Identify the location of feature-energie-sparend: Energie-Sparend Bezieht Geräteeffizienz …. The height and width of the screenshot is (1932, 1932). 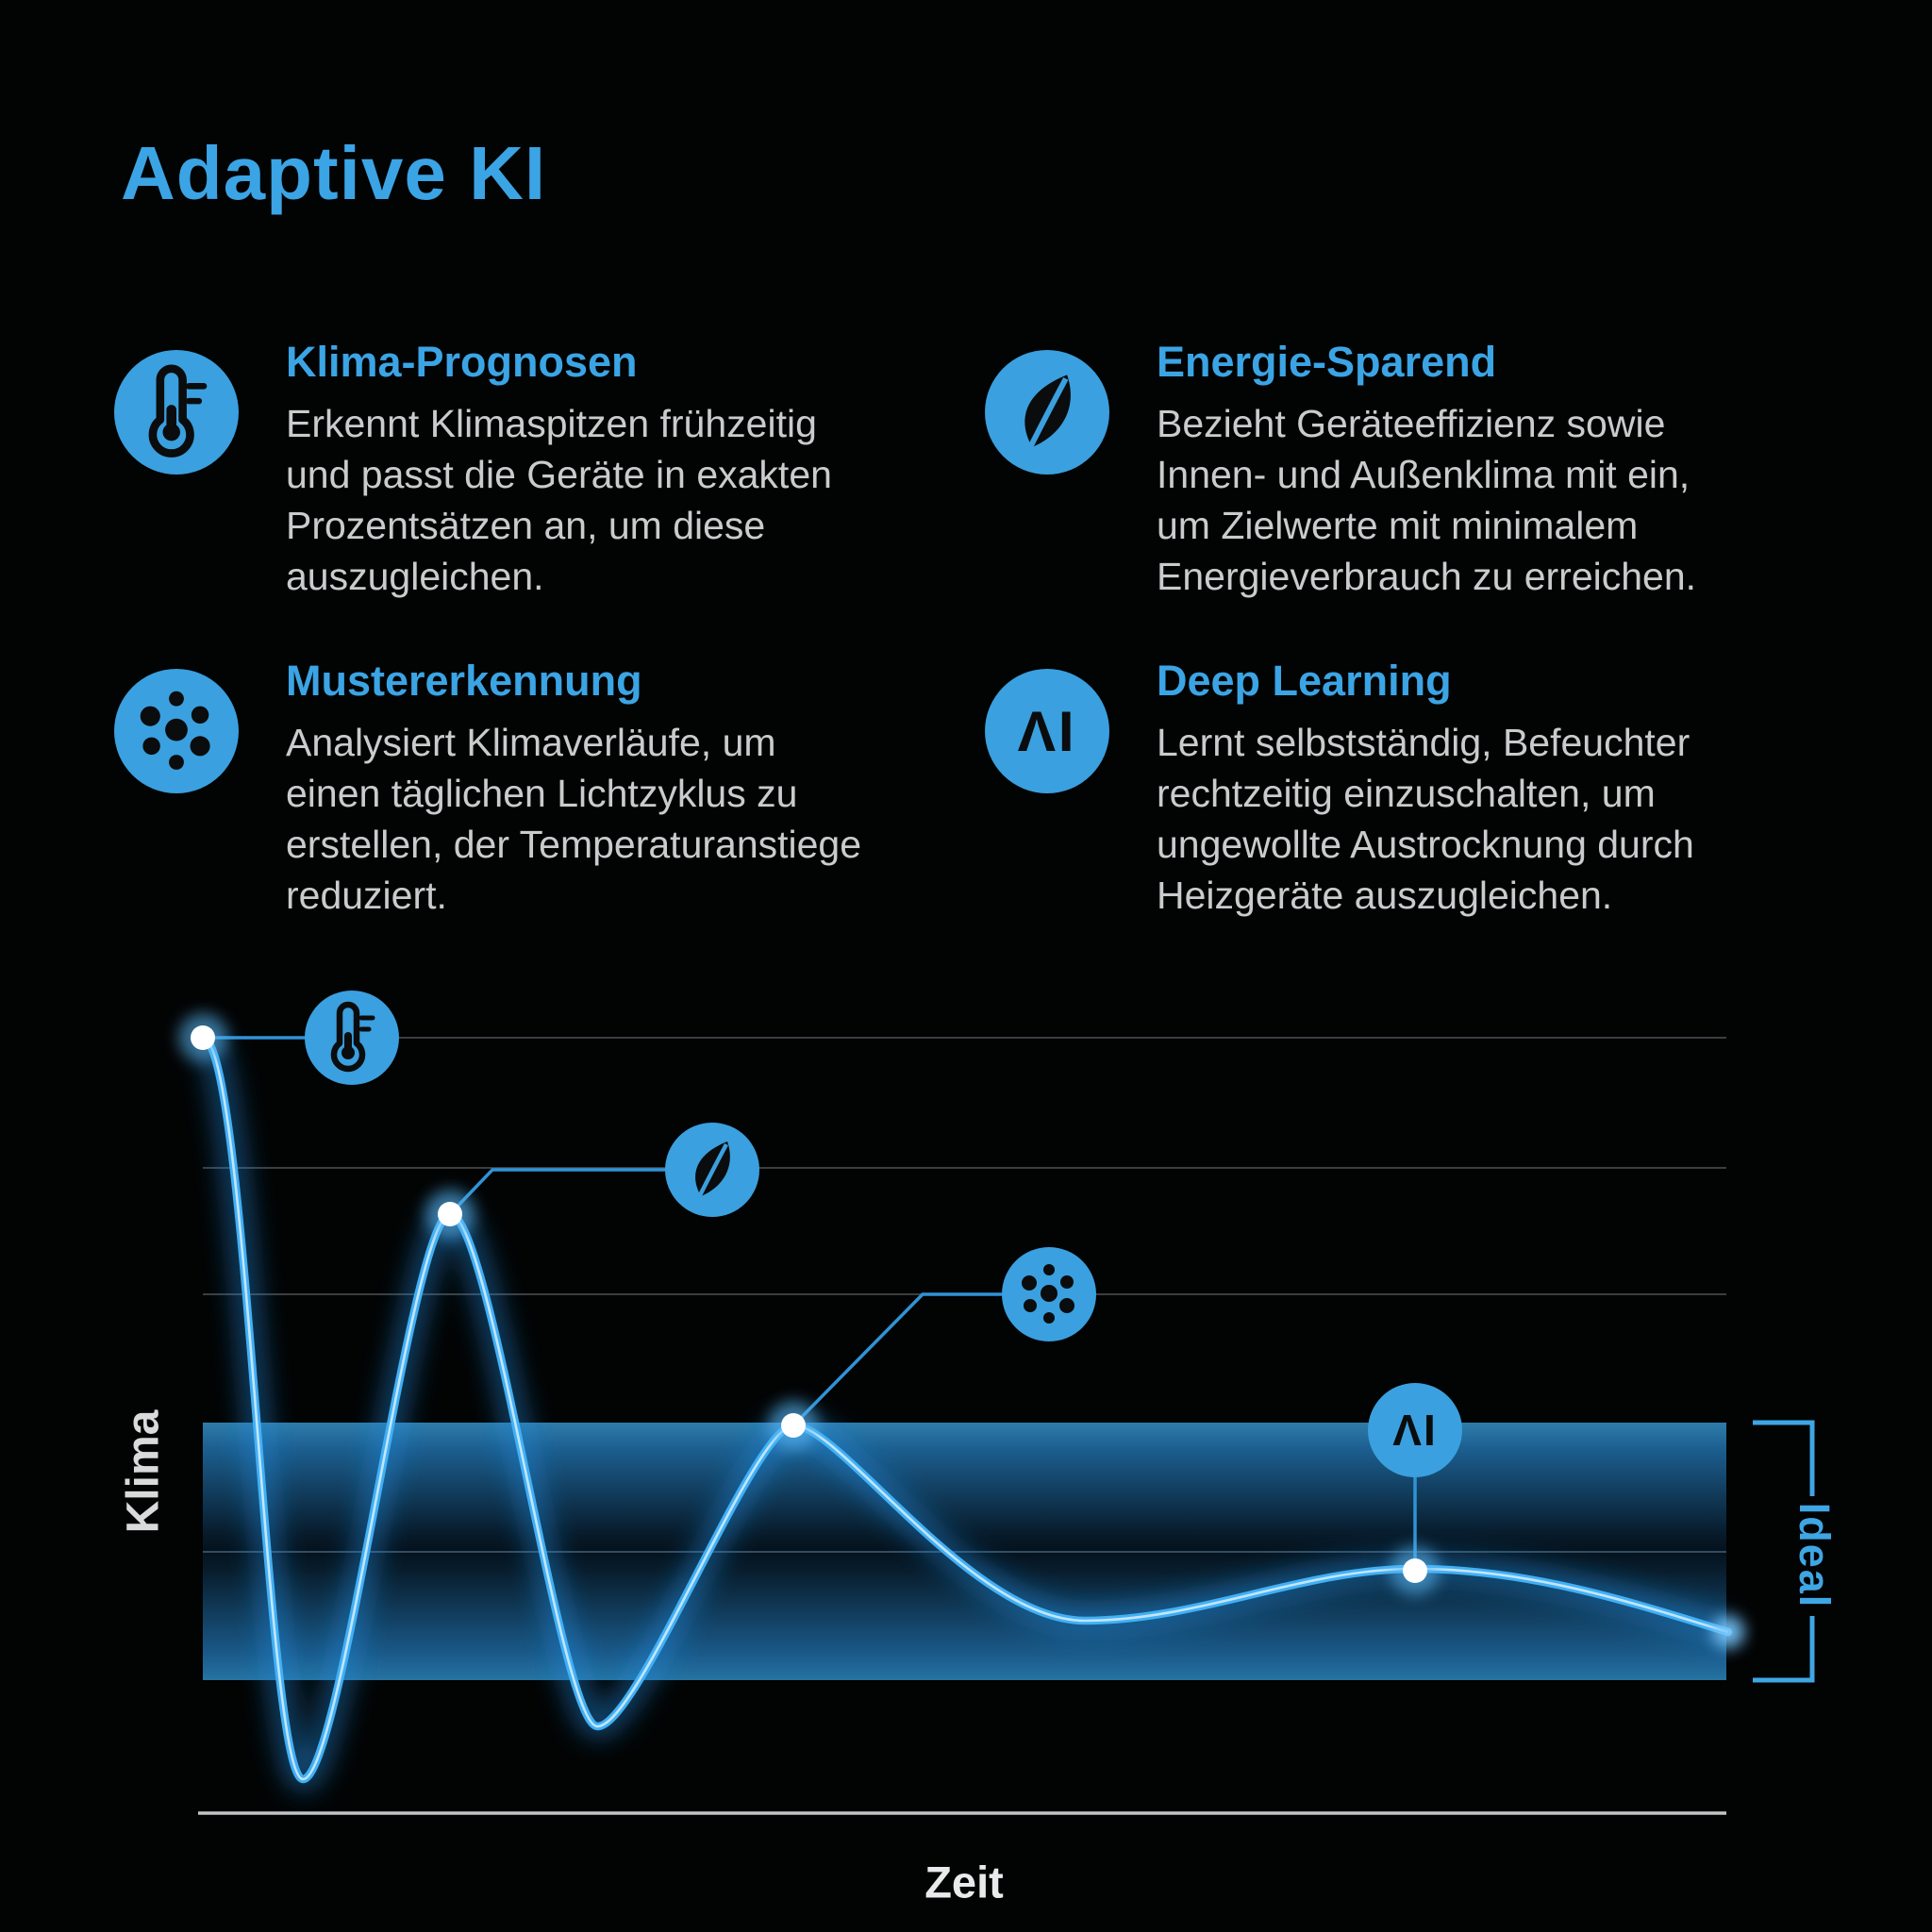
(1478, 470).